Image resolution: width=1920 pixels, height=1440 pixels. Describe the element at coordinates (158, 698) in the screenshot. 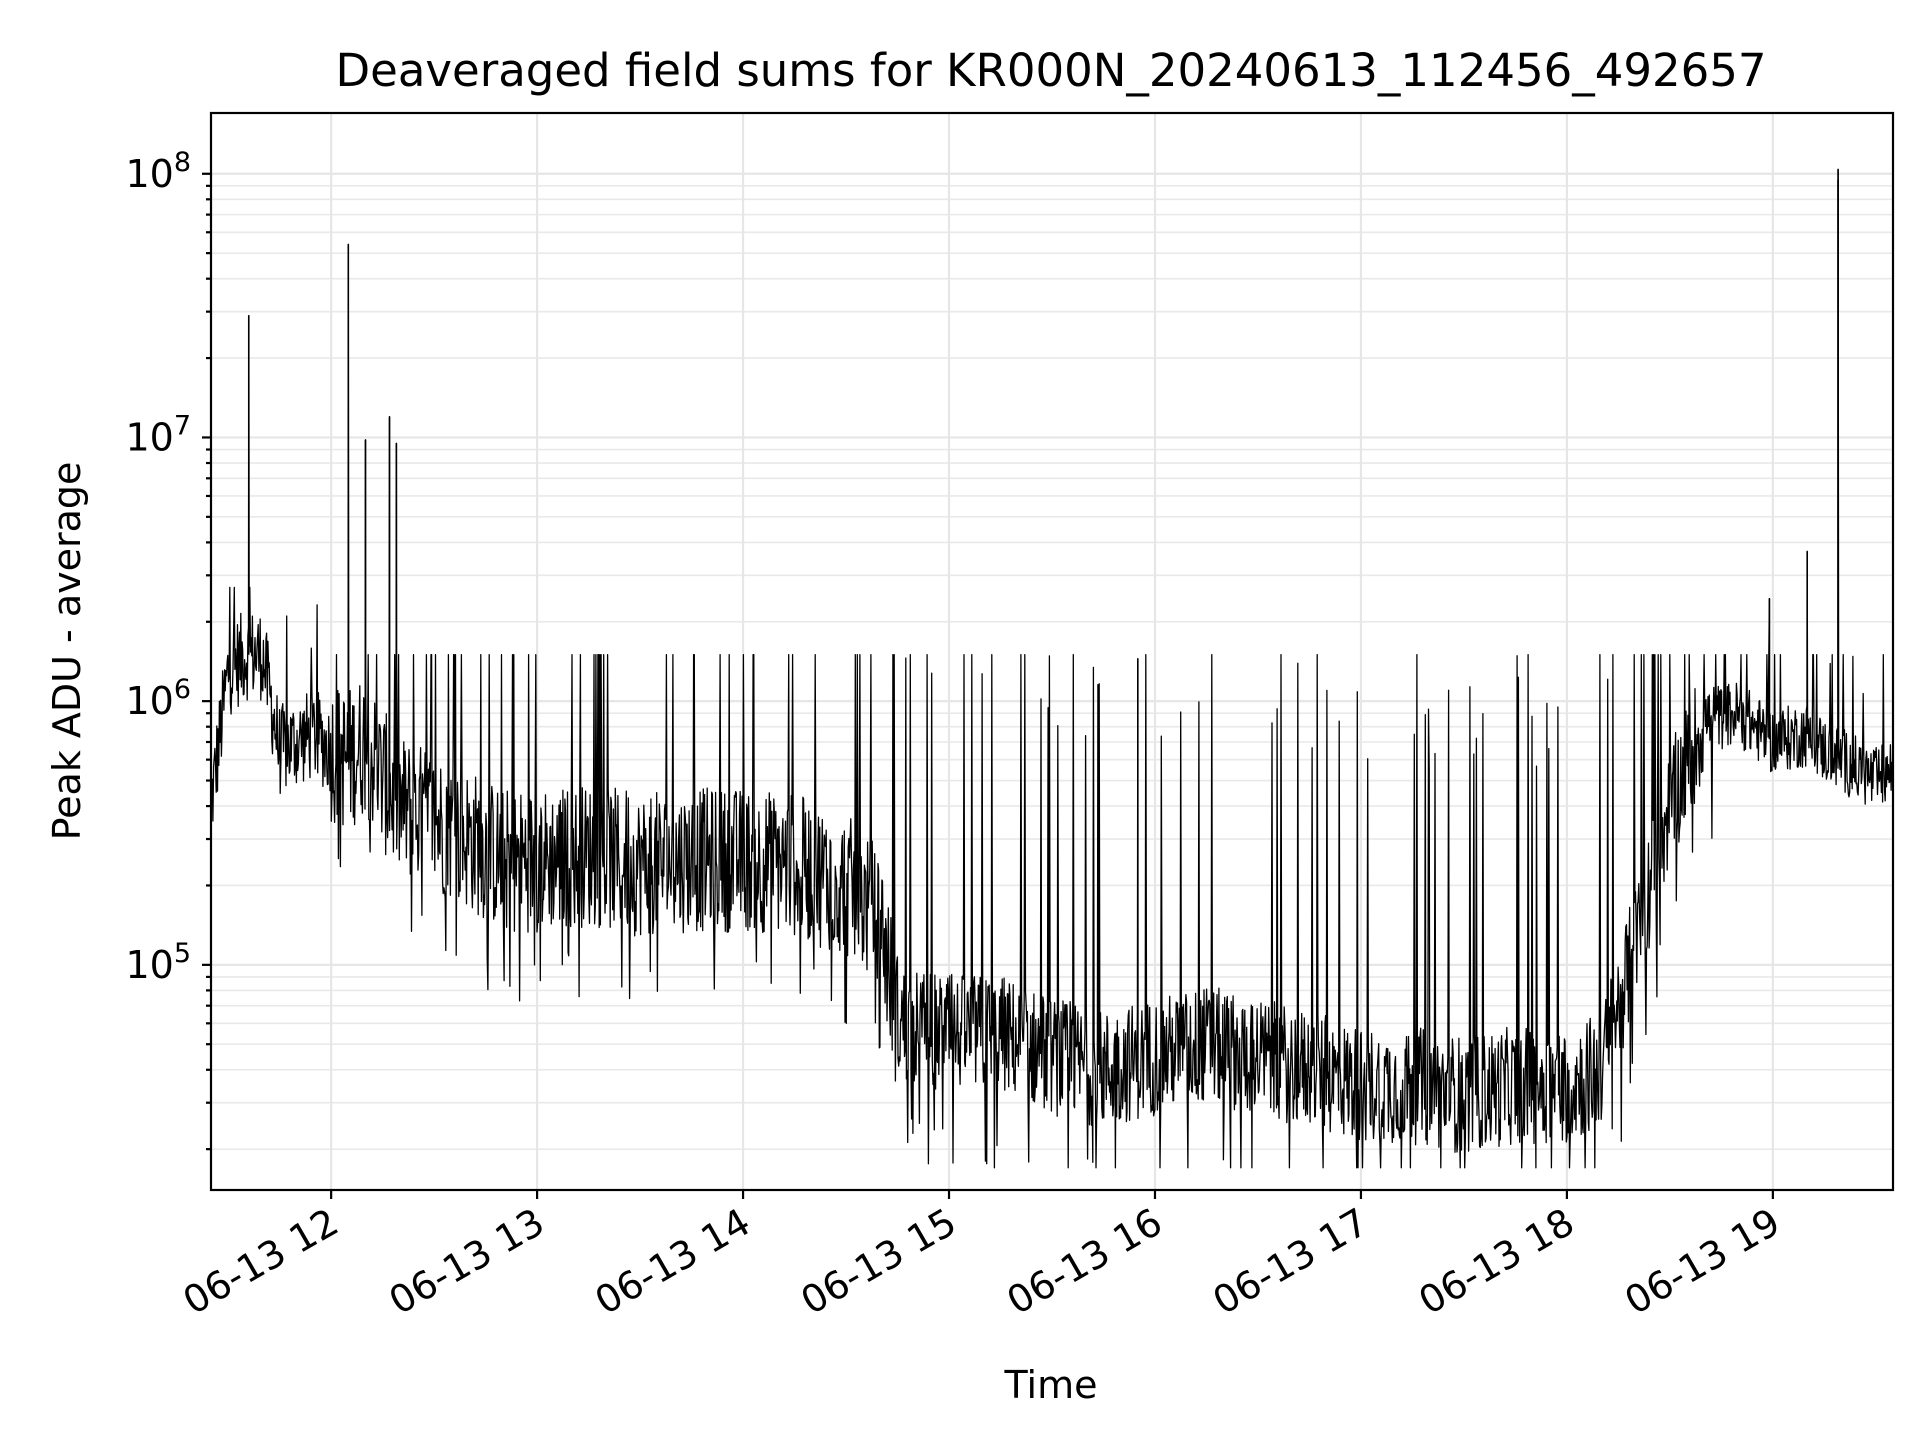

I see `y-tick-label: 106` at that location.